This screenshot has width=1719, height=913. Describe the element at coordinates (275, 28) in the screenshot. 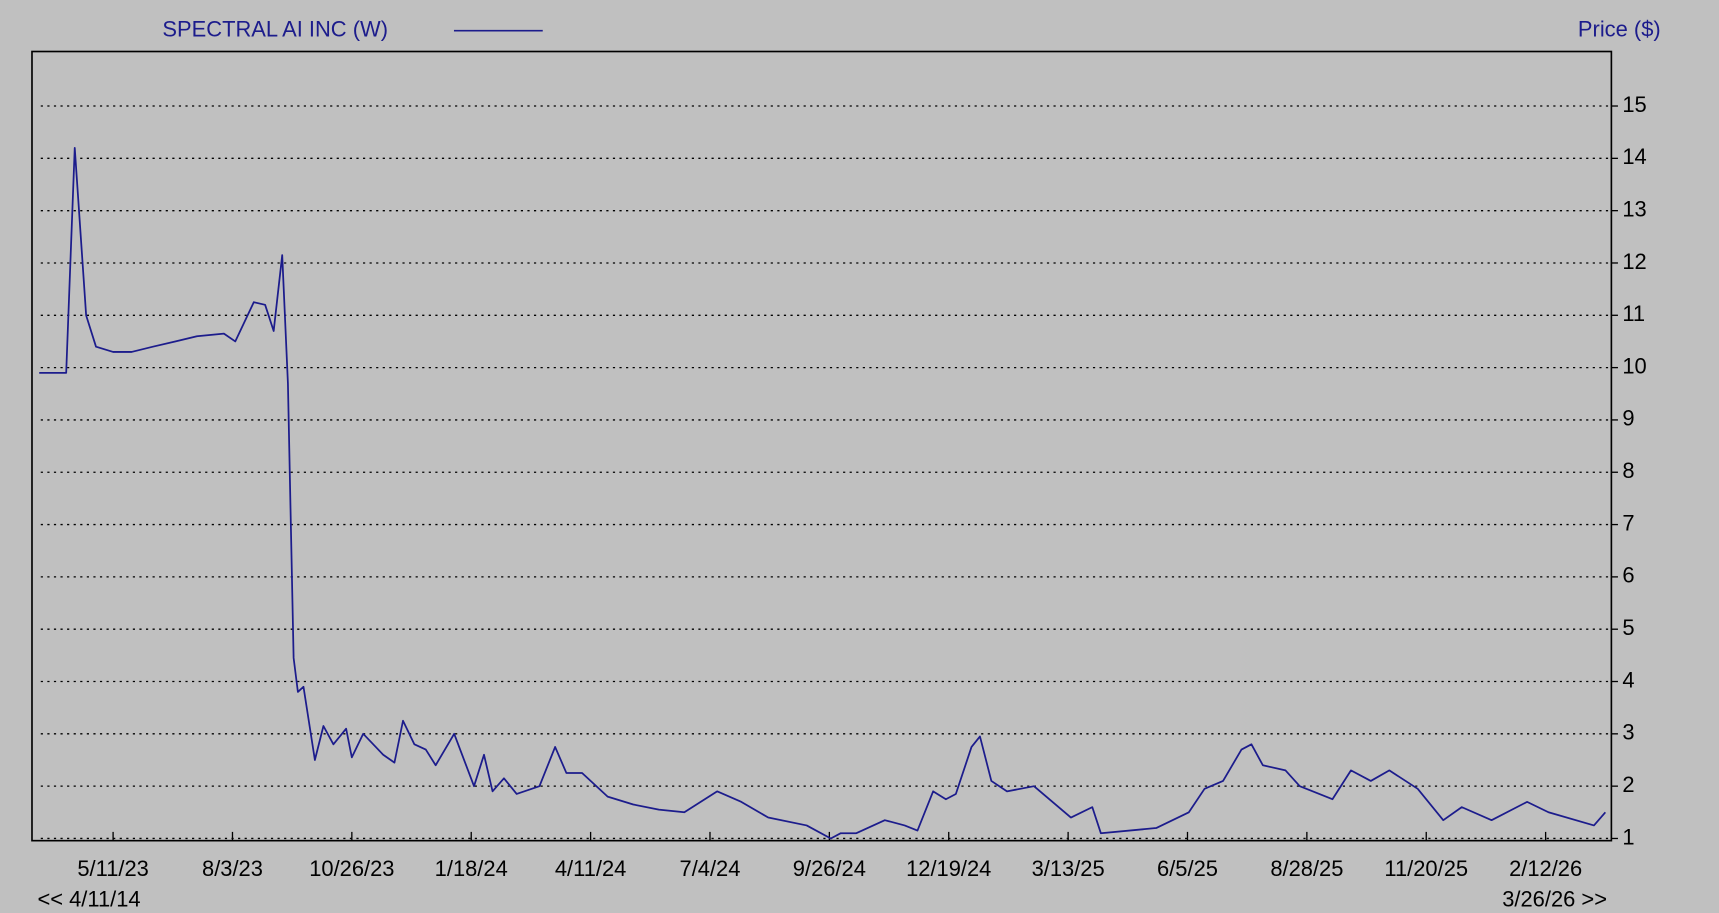

I see `legend-label: SPECTRAL AI INC (W)` at that location.